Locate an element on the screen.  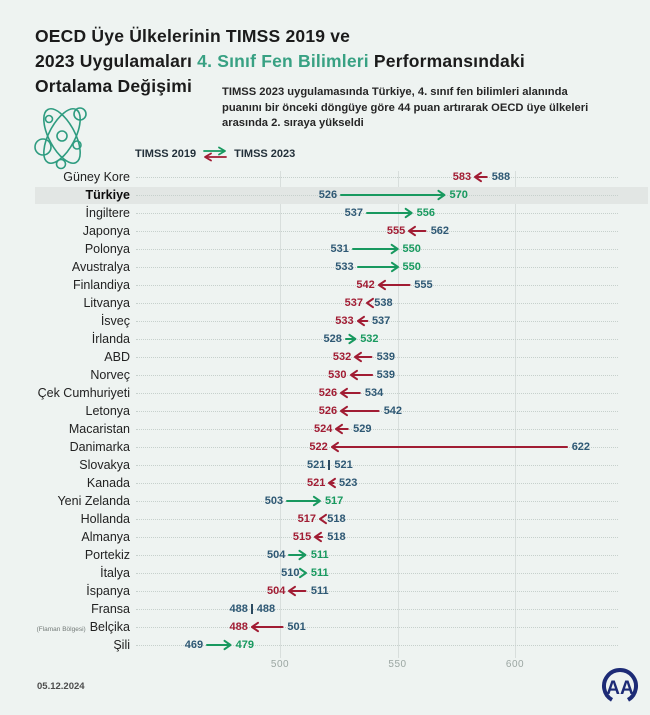
country-label: Norveç is located at coordinates (65, 375).